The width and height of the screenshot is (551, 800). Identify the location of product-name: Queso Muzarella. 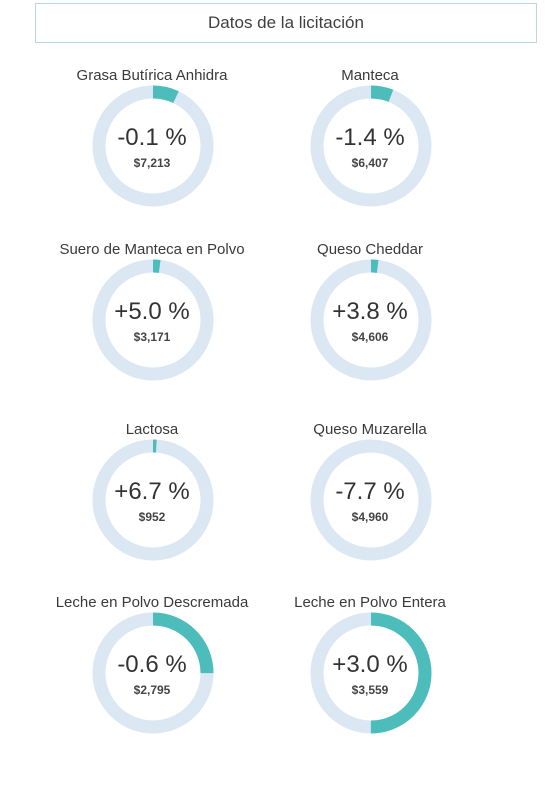
(370, 429).